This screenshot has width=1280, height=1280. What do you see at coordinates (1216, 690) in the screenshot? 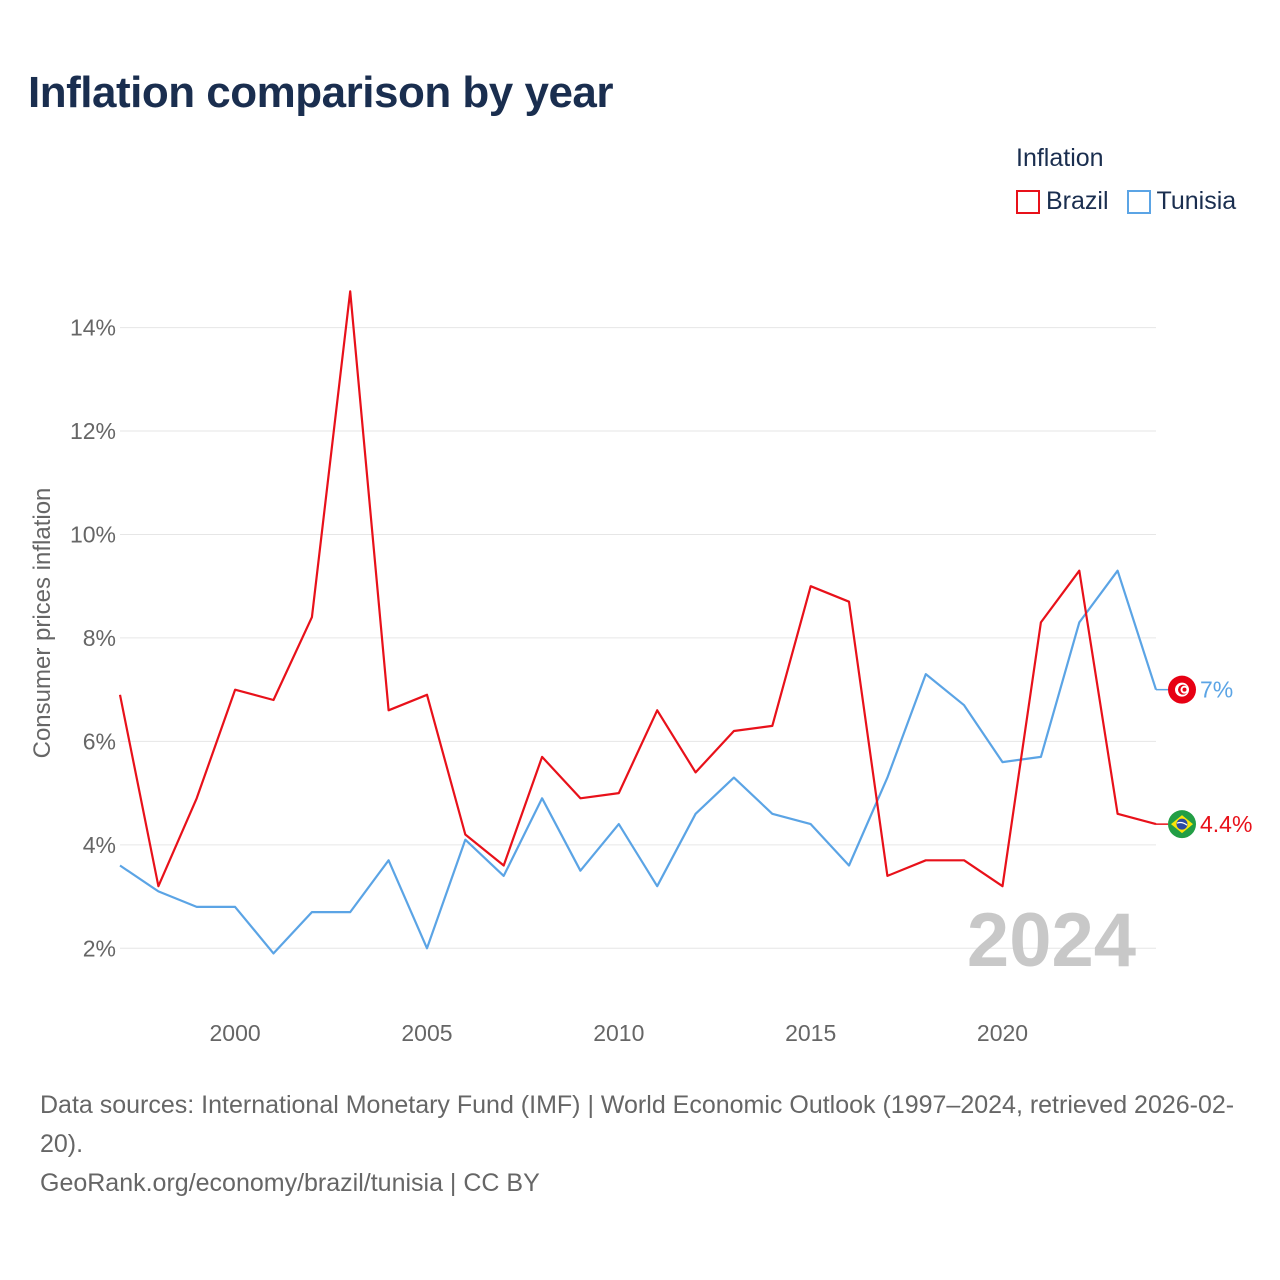
I see `end-value-label-tunisia: 7%` at bounding box center [1216, 690].